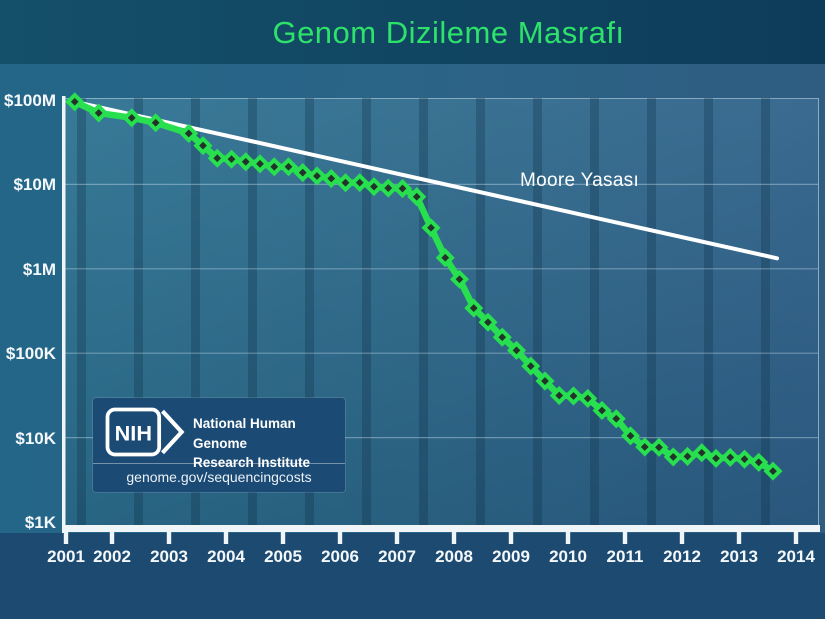  What do you see at coordinates (172, 432) in the screenshot?
I see `nih-chevron-icon` at bounding box center [172, 432].